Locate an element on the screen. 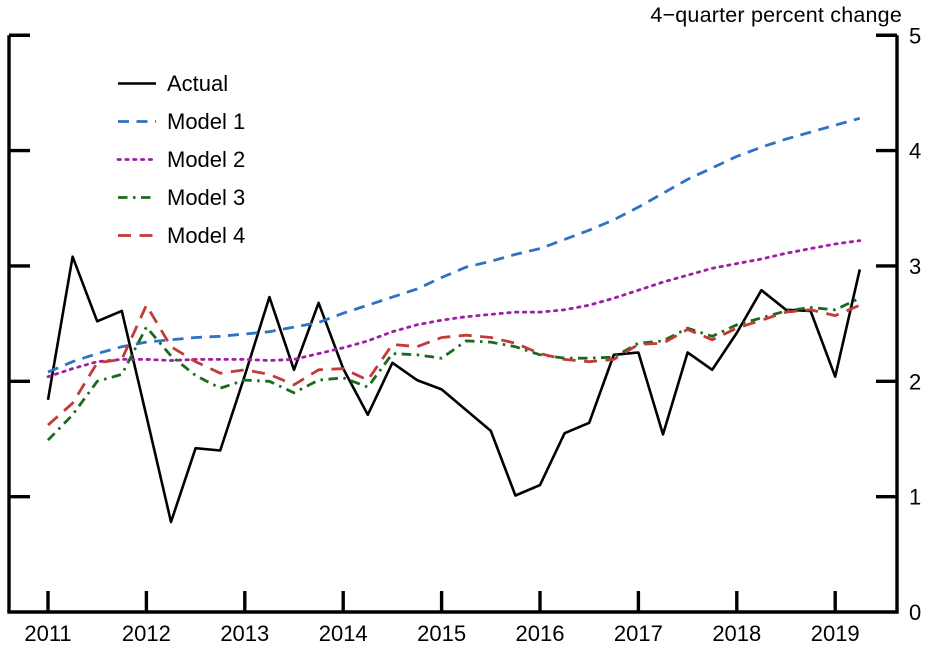 The height and width of the screenshot is (660, 940). x-axis-label-2012: 2012 is located at coordinates (146, 633).